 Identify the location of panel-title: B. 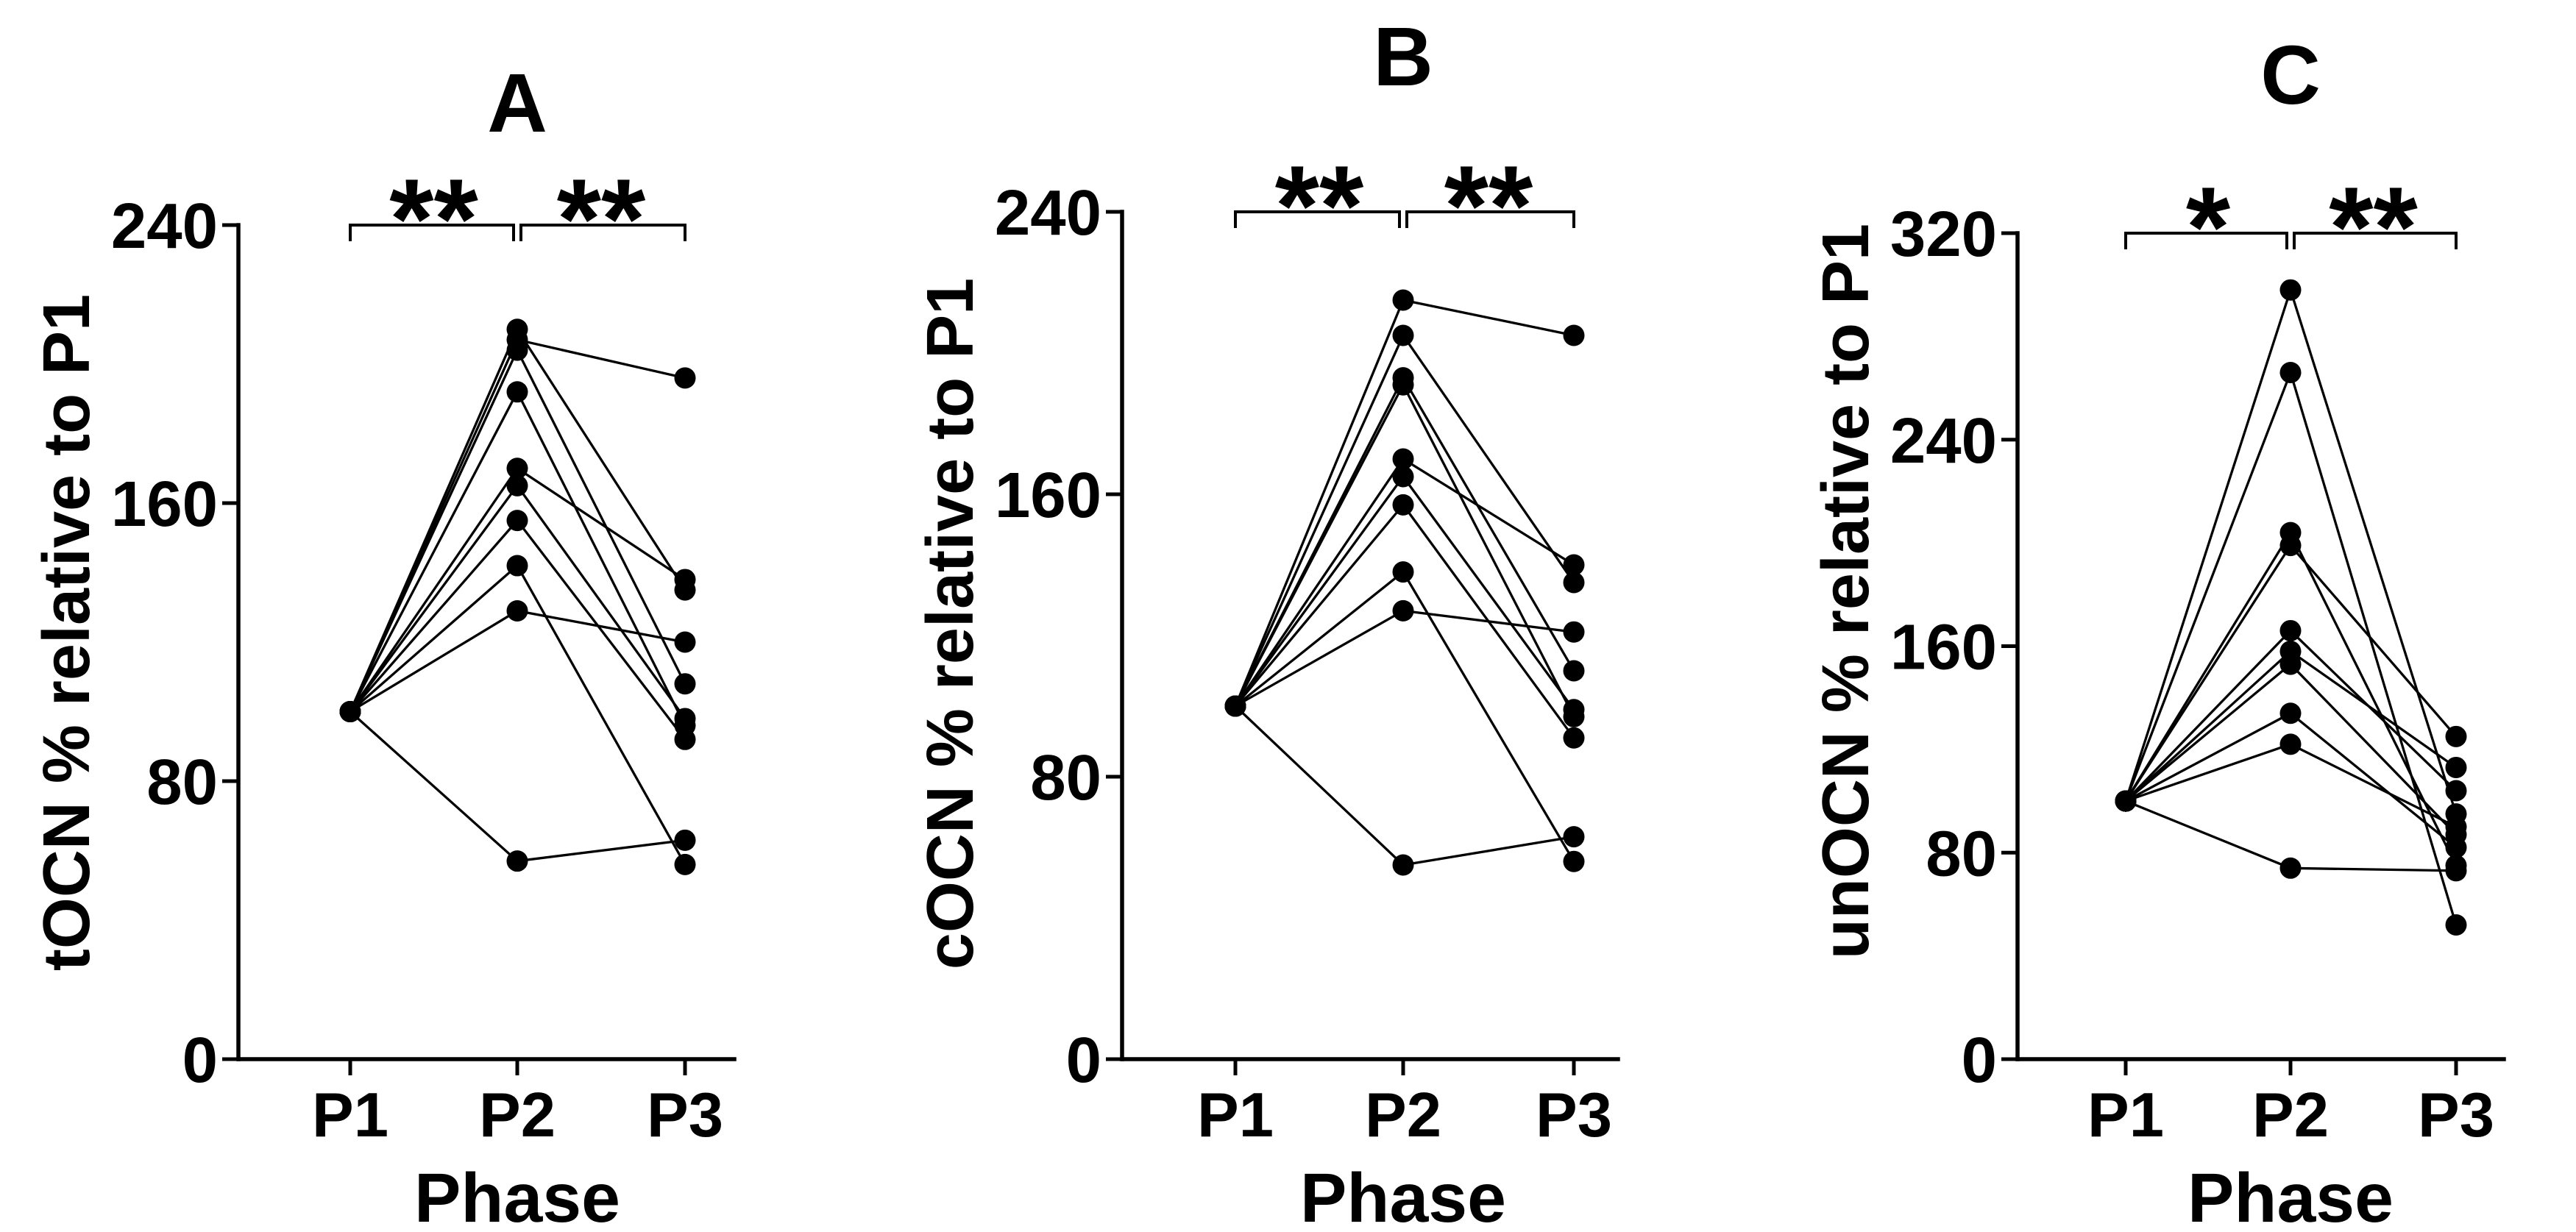
(1403, 56).